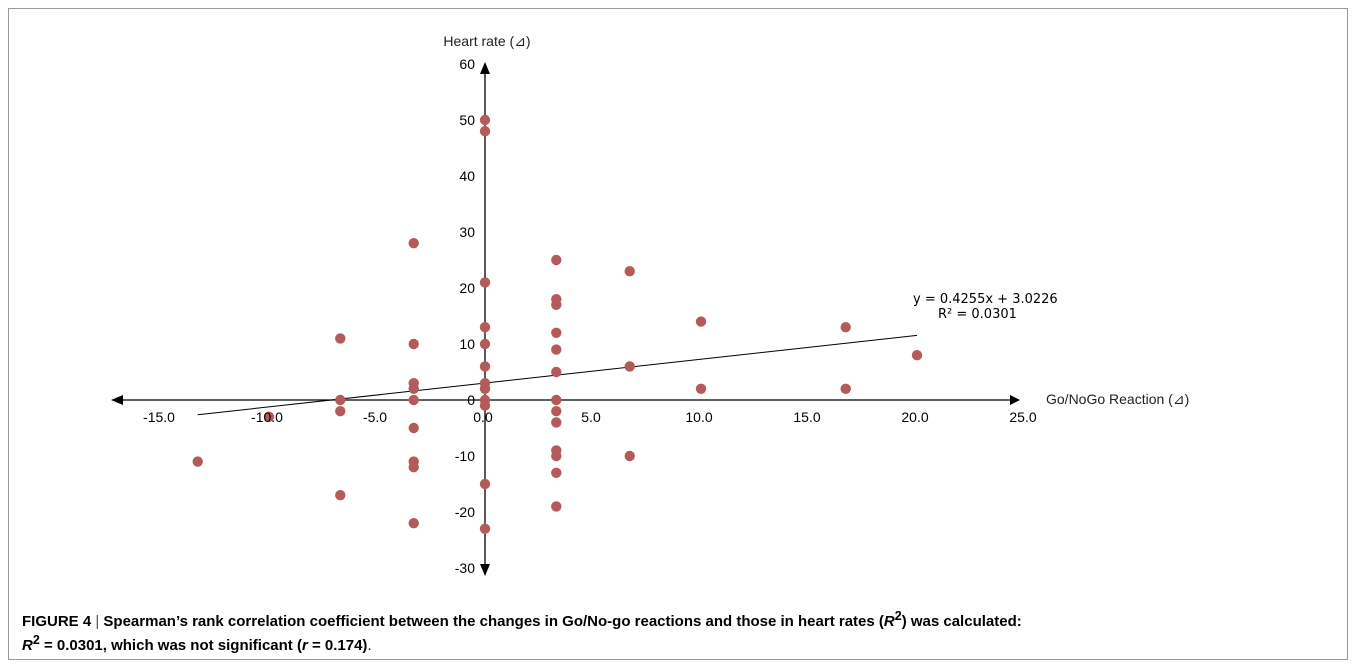  What do you see at coordinates (698, 417) in the screenshot?
I see `x-tick-label: 10.0` at bounding box center [698, 417].